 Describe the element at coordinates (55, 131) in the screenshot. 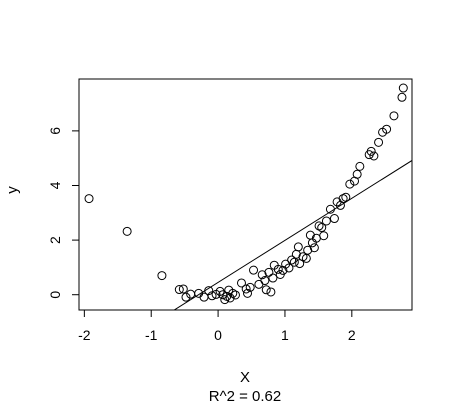

I see `y-tick-label: 6` at that location.